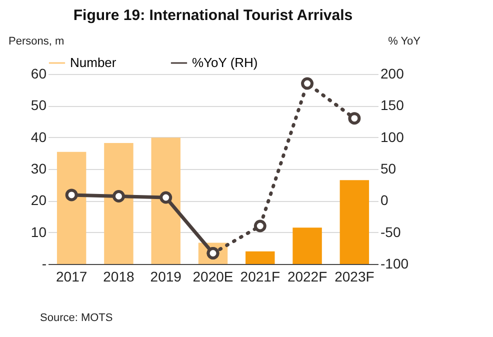  What do you see at coordinates (213, 15) in the screenshot?
I see `chart-title: Figure 19: International Tourist Arrivals` at bounding box center [213, 15].